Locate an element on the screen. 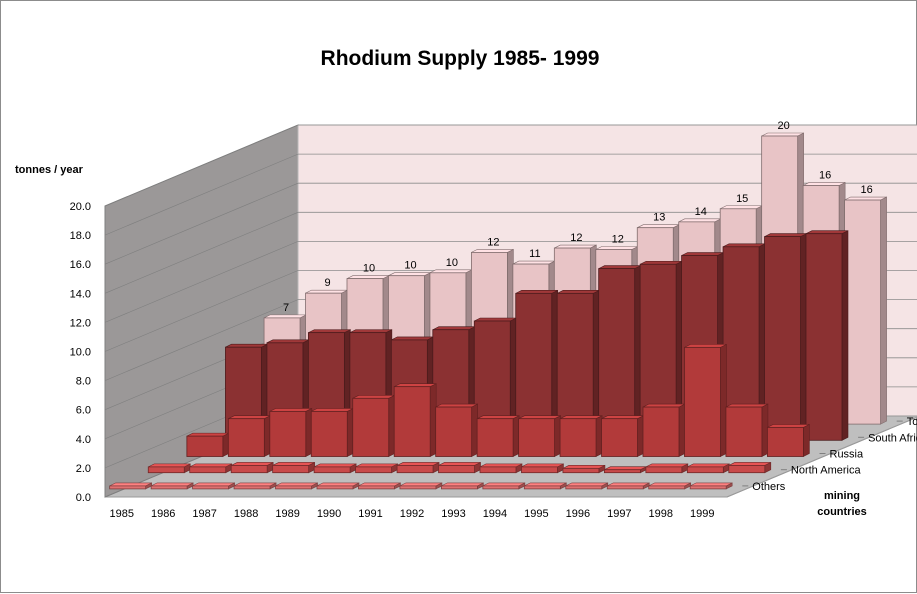 The image size is (917, 594). x-tick-label: 1994 is located at coordinates (495, 514).